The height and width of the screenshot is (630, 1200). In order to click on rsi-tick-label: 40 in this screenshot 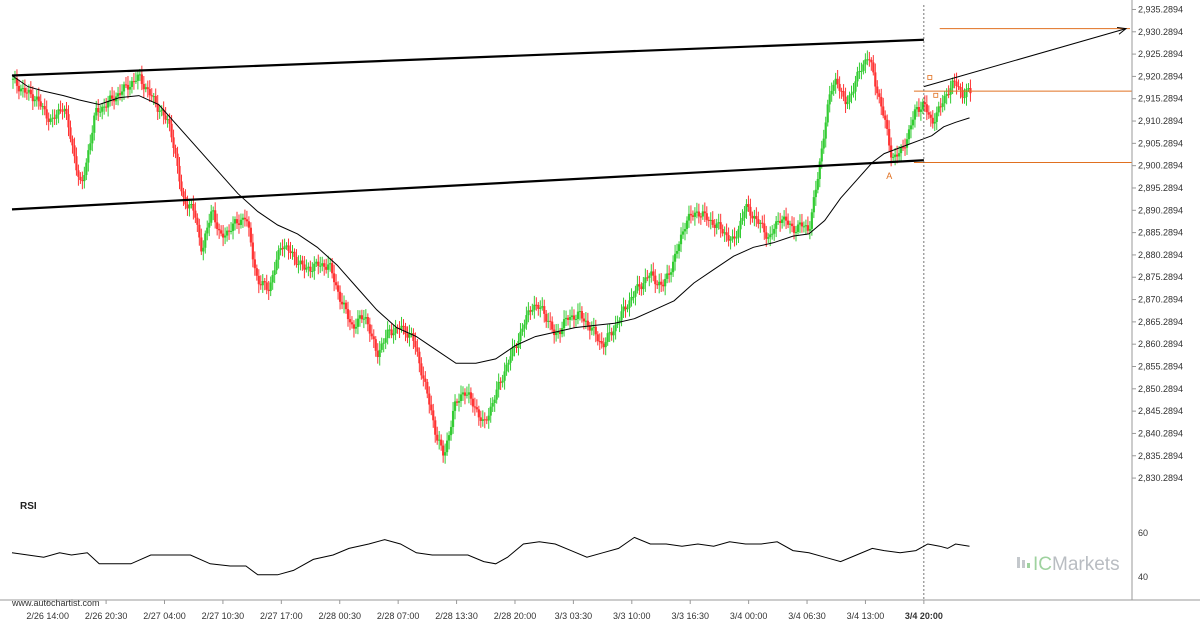, I will do `click(1143, 577)`.